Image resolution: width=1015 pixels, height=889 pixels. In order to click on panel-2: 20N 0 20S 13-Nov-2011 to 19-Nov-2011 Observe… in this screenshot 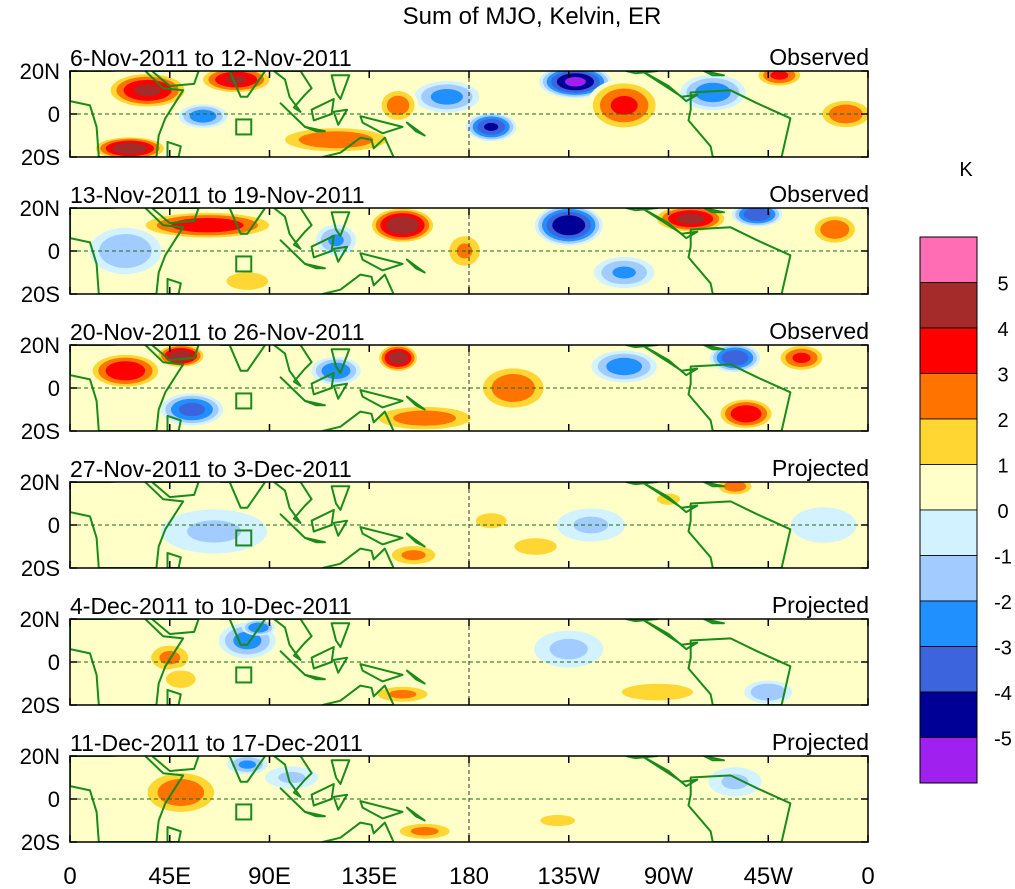, I will do `click(444, 244)`.